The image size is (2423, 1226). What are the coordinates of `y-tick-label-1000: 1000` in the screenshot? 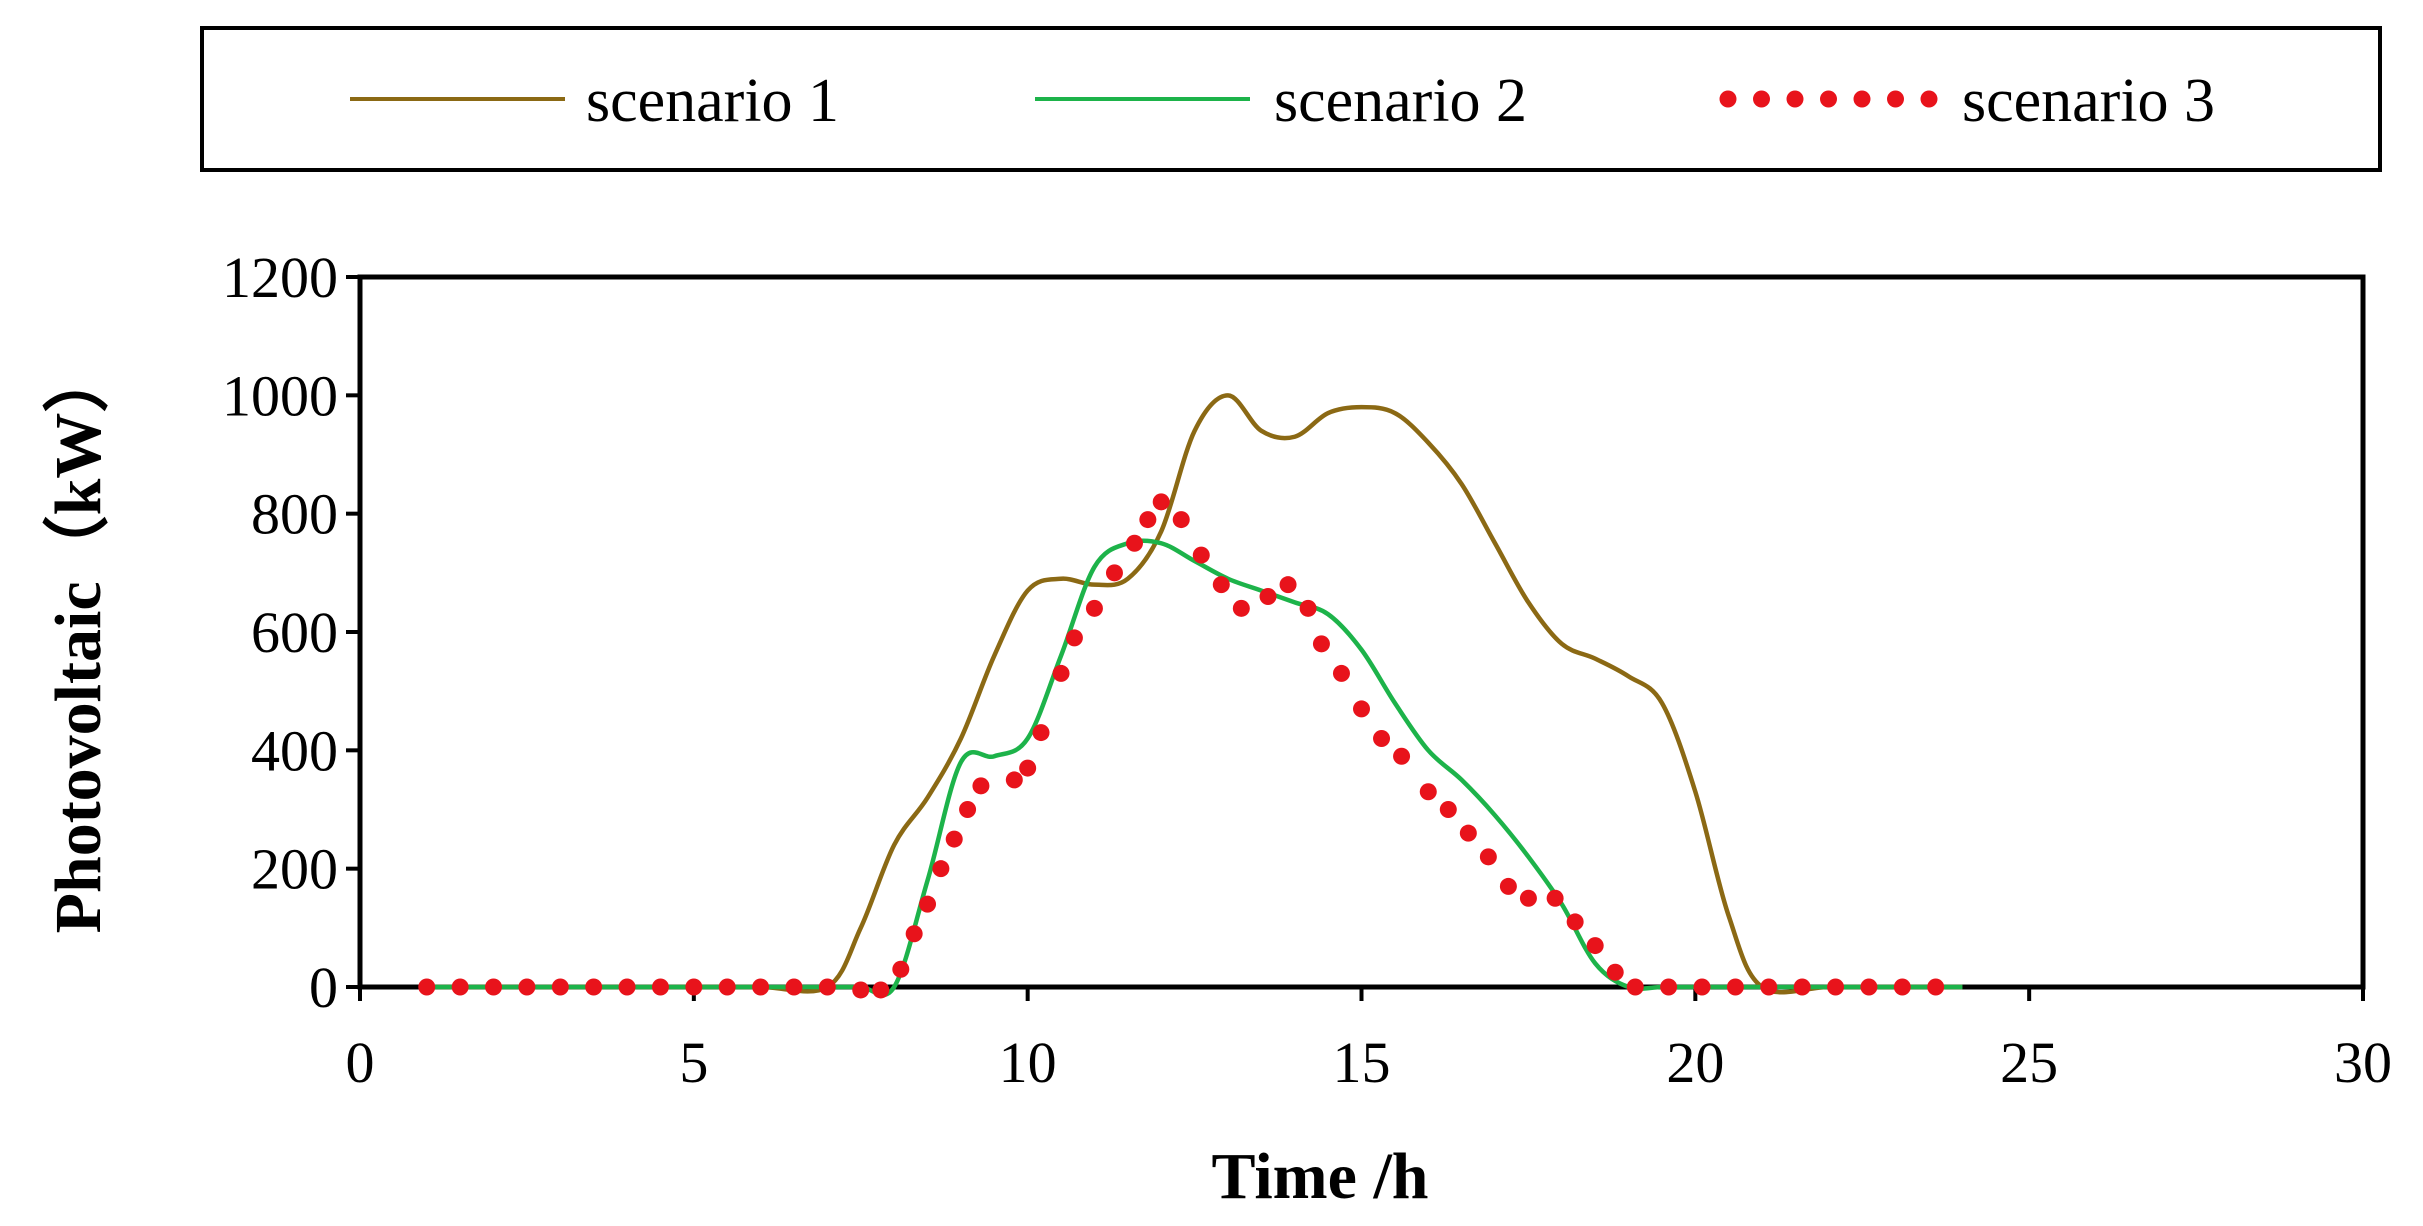 It's located at (280, 395).